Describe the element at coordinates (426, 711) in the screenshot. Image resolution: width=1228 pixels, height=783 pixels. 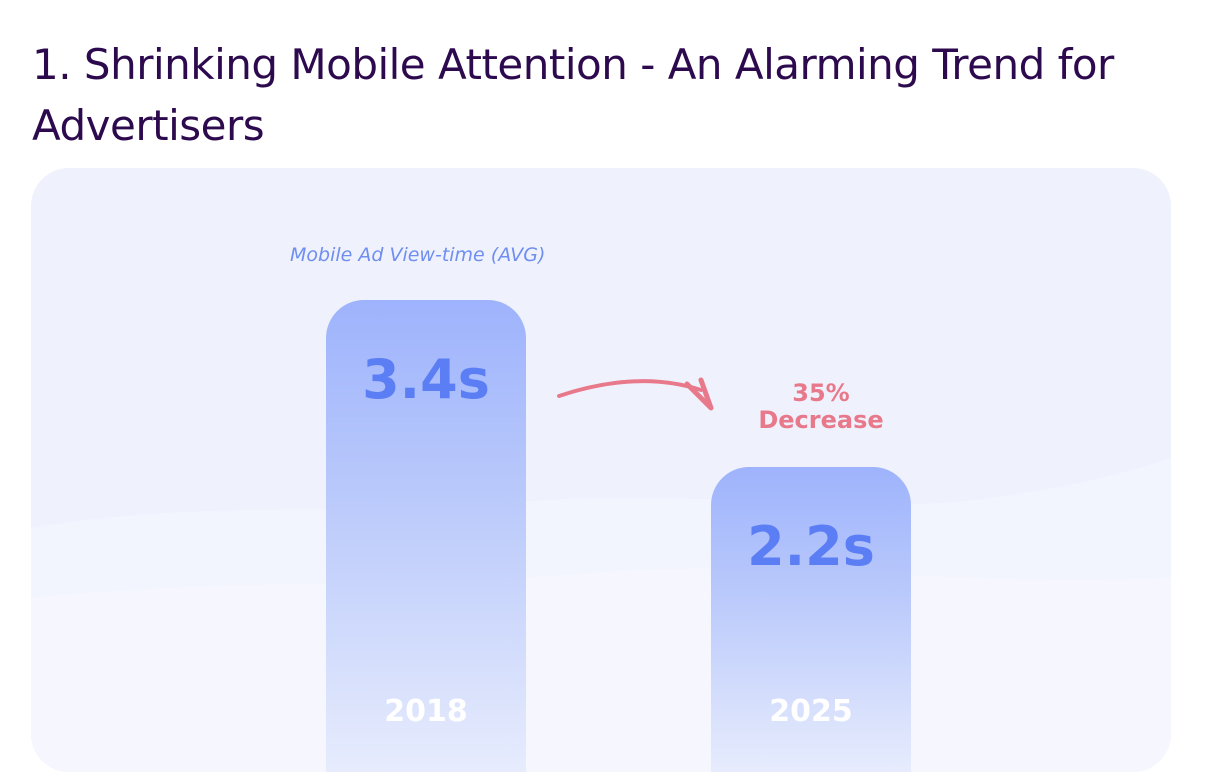
I see `category-label: 2018` at that location.